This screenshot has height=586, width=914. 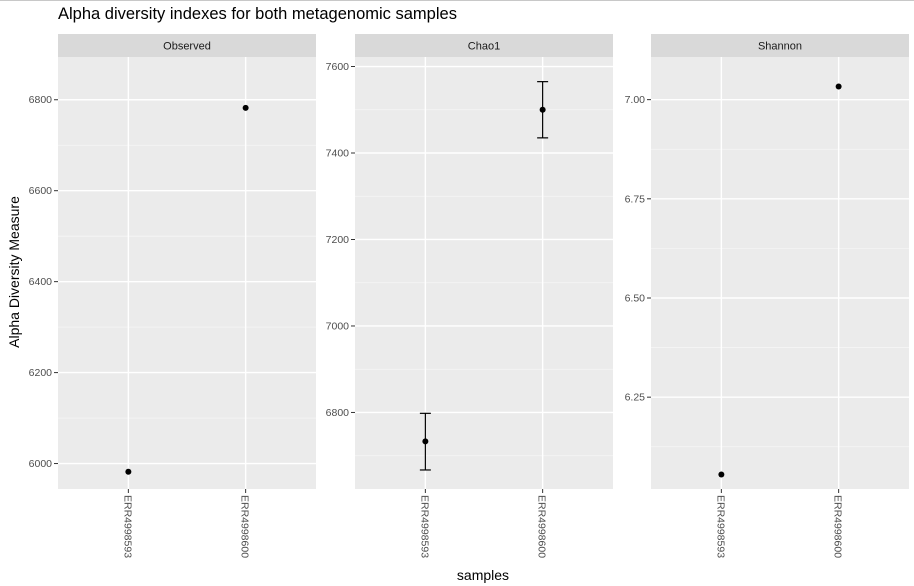 I want to click on y-tick-label: 6000, so click(x=41, y=464).